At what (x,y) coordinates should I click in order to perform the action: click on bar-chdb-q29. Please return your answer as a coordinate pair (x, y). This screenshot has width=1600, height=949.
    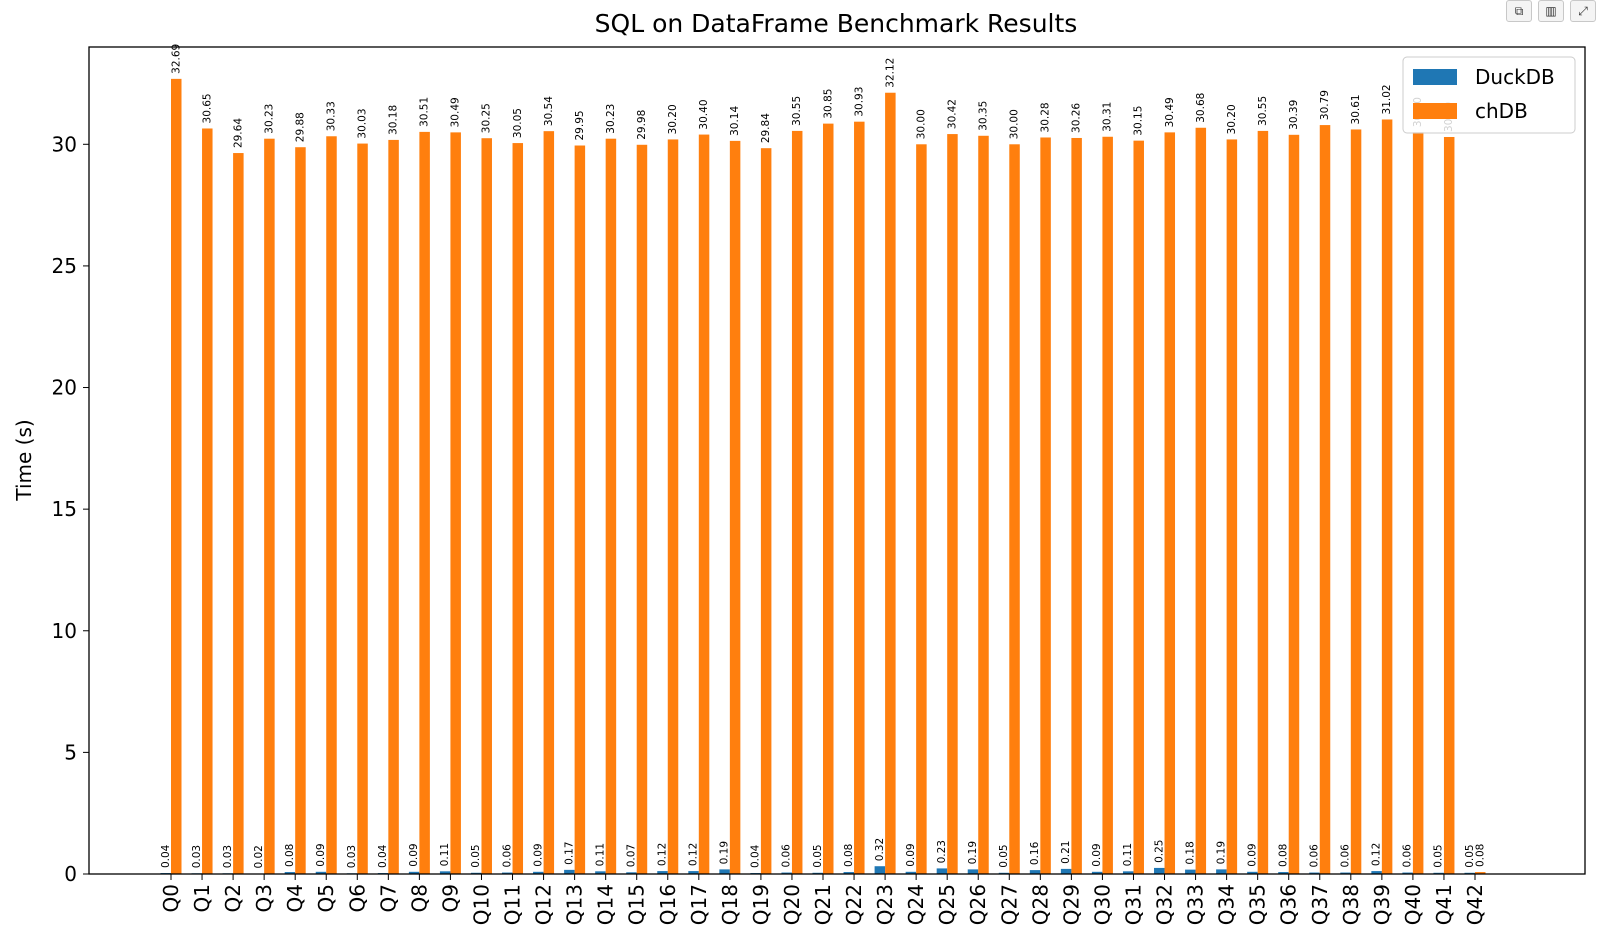
    Looking at the image, I should click on (1076, 506).